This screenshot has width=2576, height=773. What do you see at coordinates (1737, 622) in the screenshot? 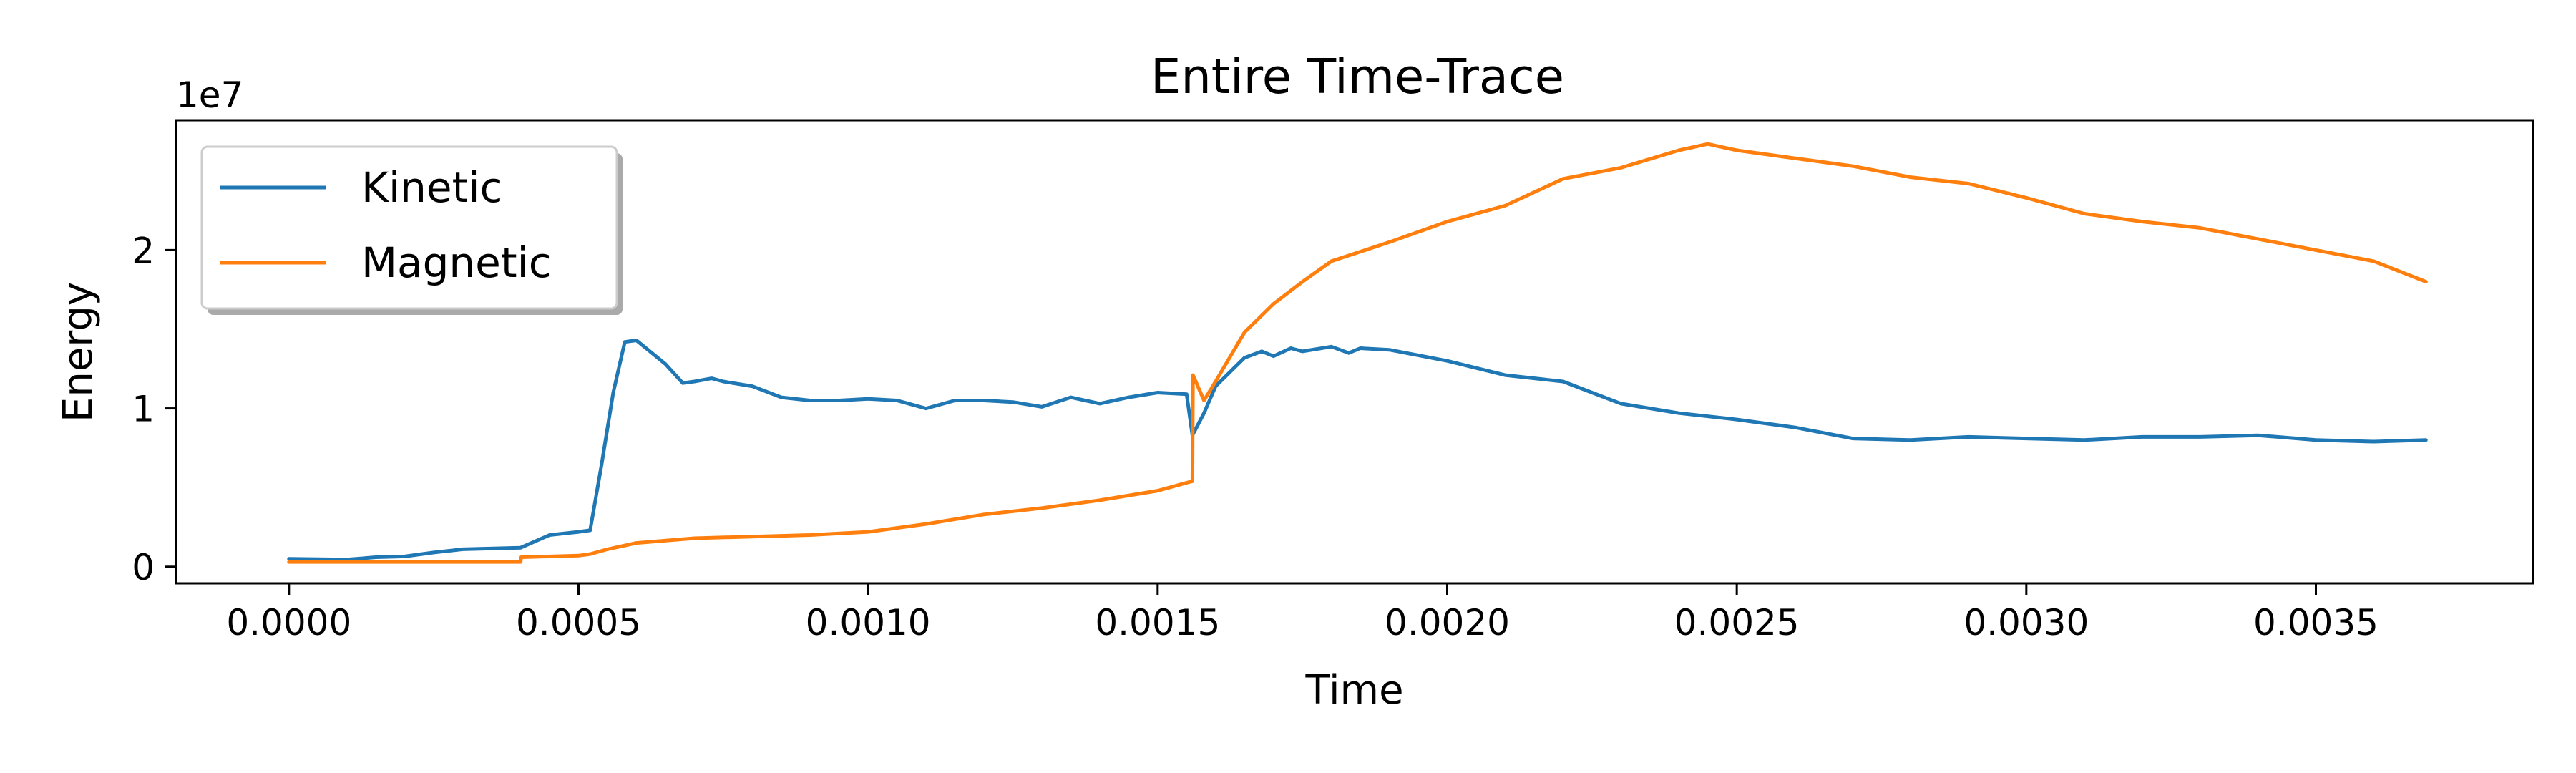
I see `x-tick-label: 0.0025` at bounding box center [1737, 622].